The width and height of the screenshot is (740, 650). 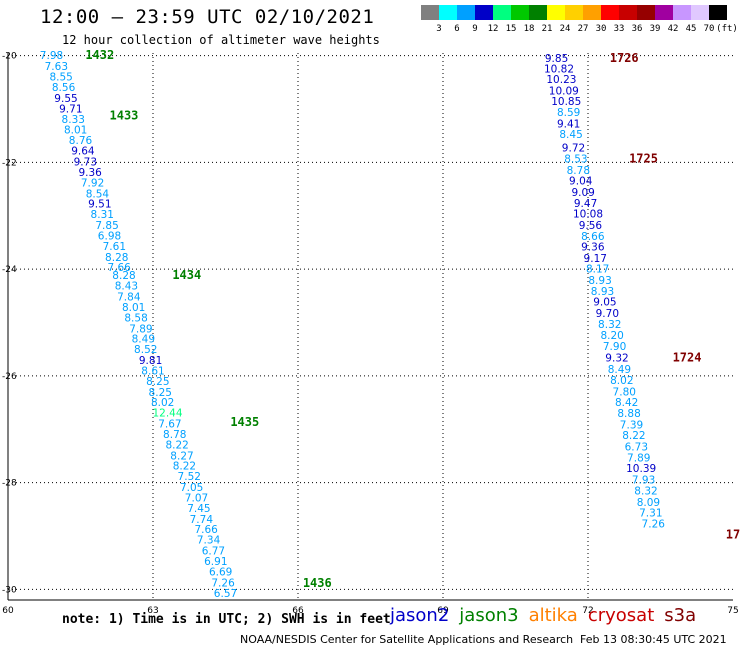 I want to click on color-scale-label: 42, so click(x=673, y=29).